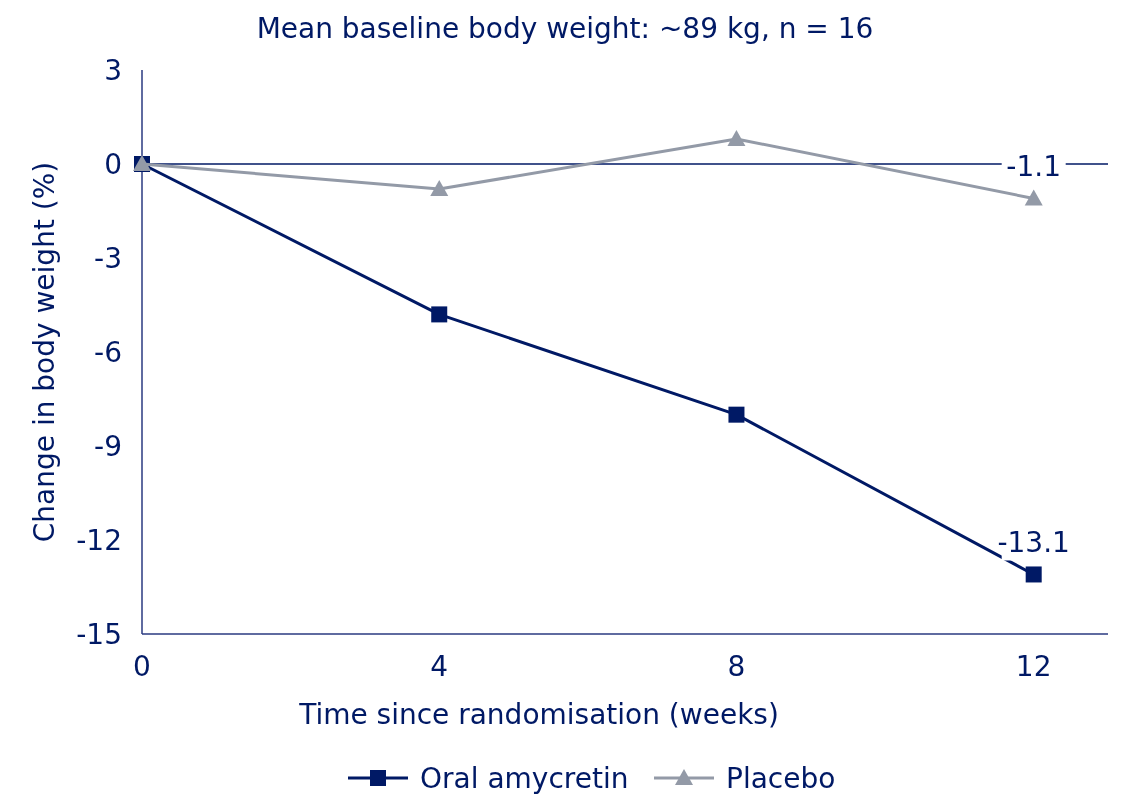  I want to click on legend-label: Oral amycretin, so click(524, 778).